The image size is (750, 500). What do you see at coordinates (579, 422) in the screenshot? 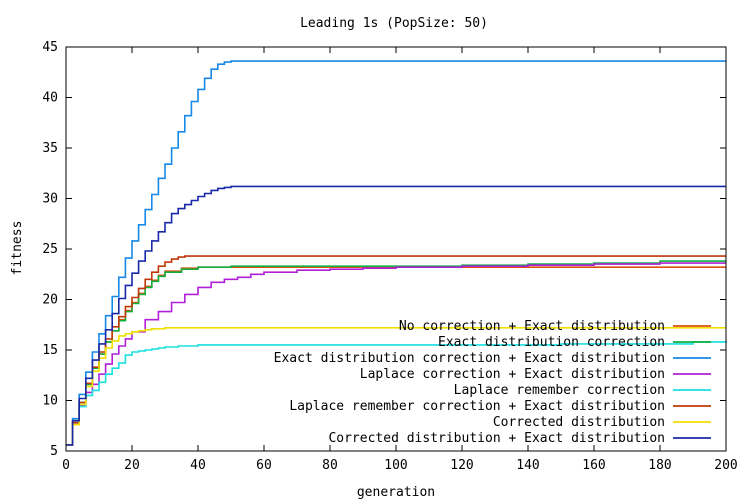
I see `legend-label-7: Corrected distribution` at bounding box center [579, 422].